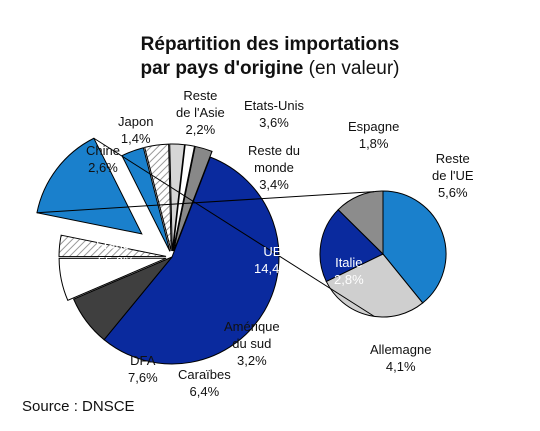 This screenshot has height=431, width=540. I want to click on slice-ue, so click(89, 186).